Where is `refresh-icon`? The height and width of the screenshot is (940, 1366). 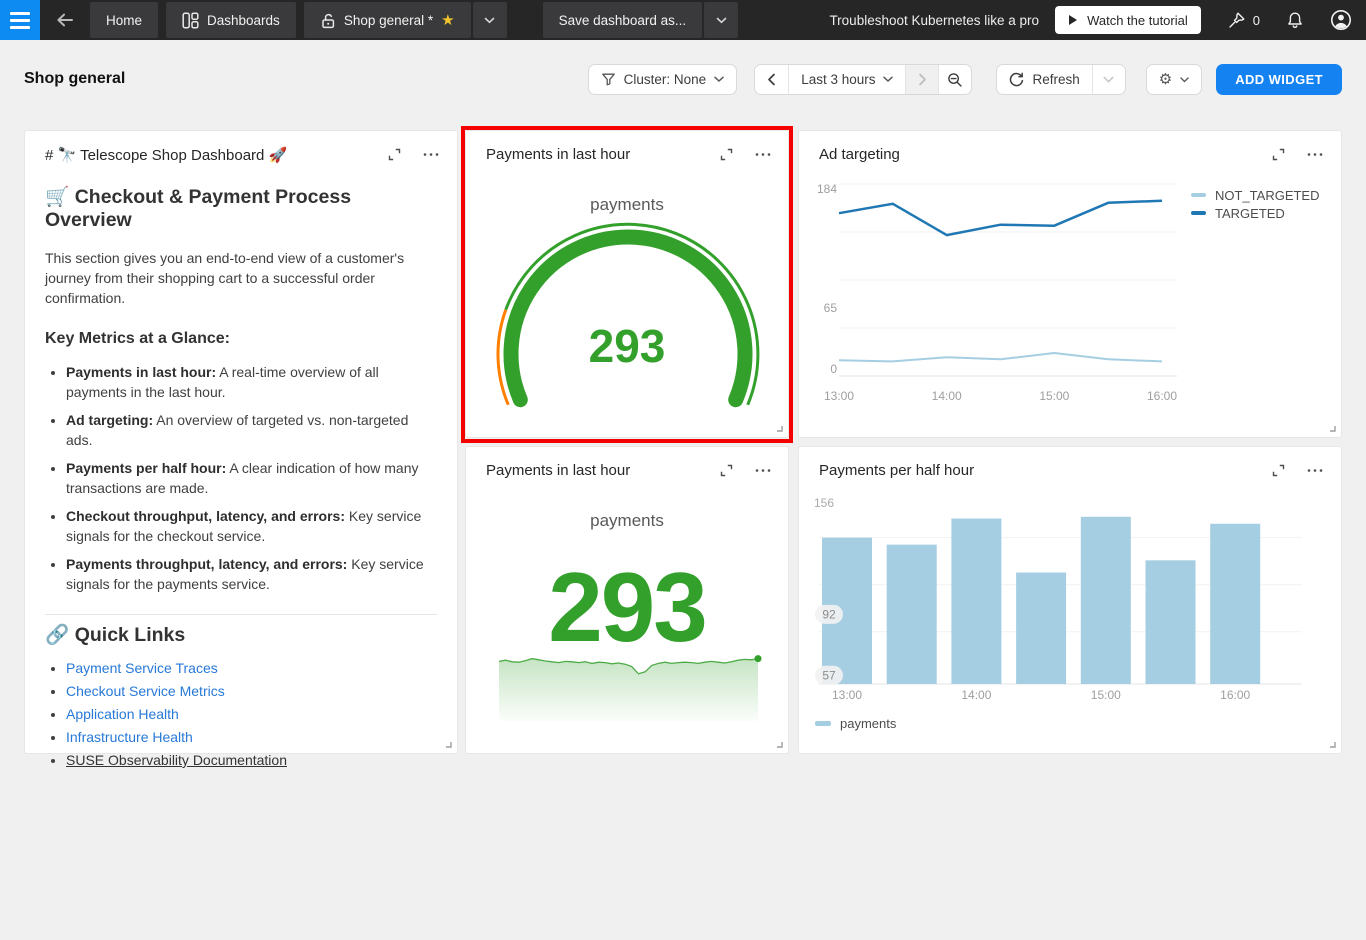 refresh-icon is located at coordinates (1017, 79).